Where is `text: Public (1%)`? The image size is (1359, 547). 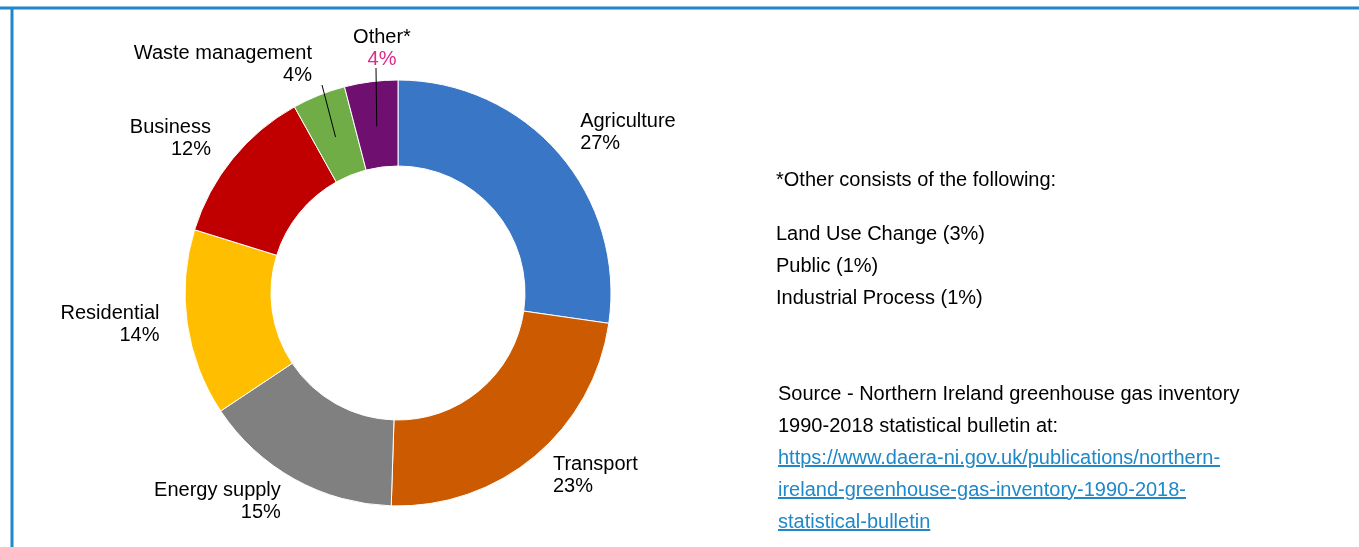 text: Public (1%) is located at coordinates (827, 265).